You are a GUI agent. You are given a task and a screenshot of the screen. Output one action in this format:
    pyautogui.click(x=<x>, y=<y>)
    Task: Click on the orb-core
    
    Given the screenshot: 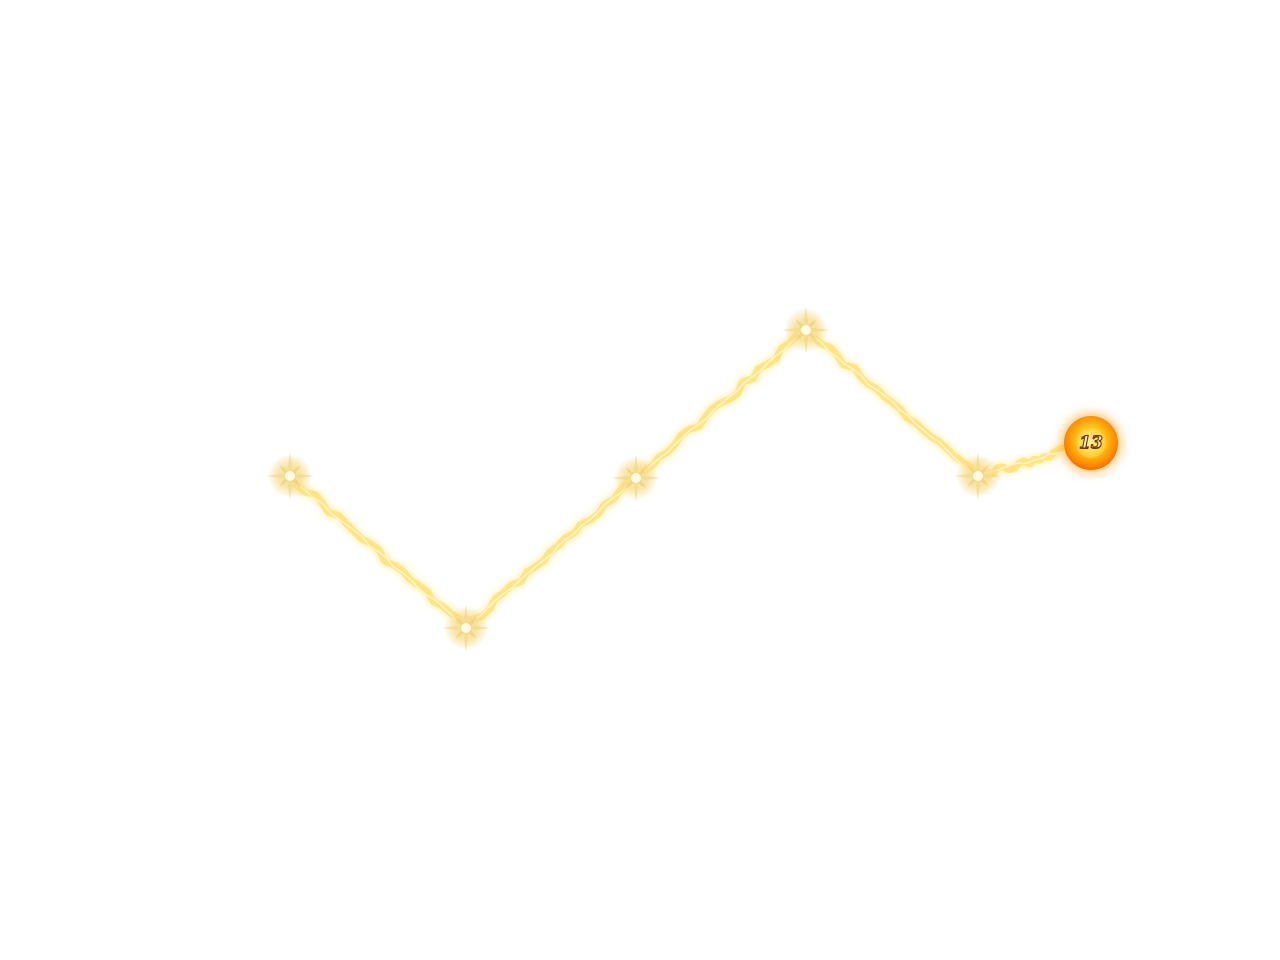 What is the action you would take?
    pyautogui.click(x=1091, y=443)
    